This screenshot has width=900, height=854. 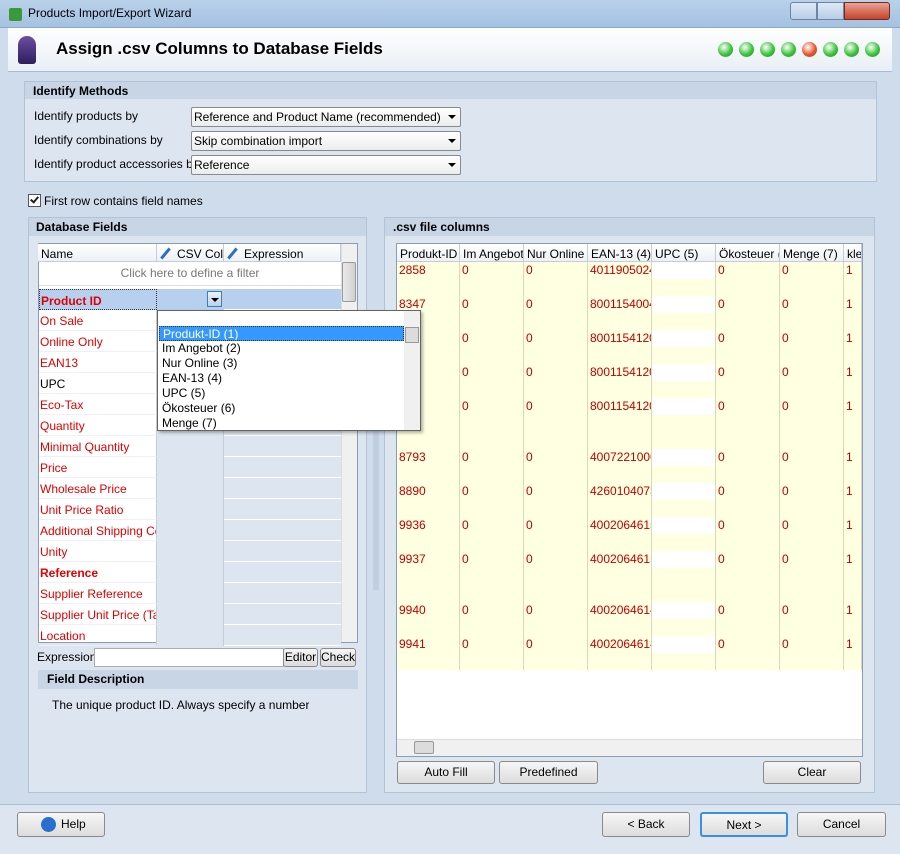 I want to click on next-button: Next >, so click(x=744, y=824).